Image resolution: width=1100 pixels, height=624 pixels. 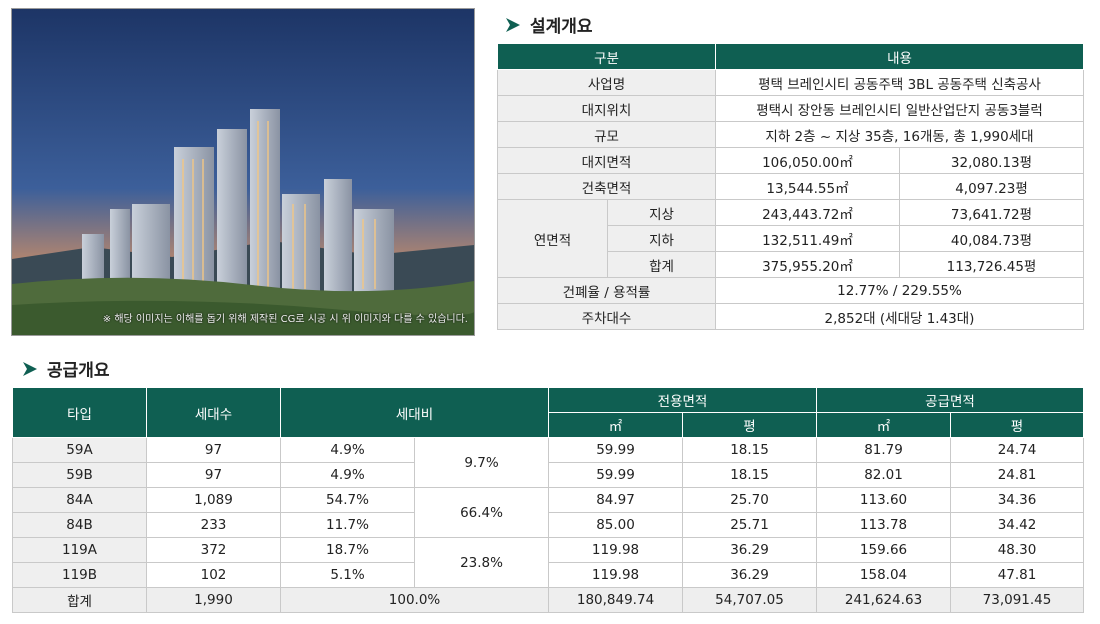 I want to click on row-label: 사업명, so click(x=606, y=82).